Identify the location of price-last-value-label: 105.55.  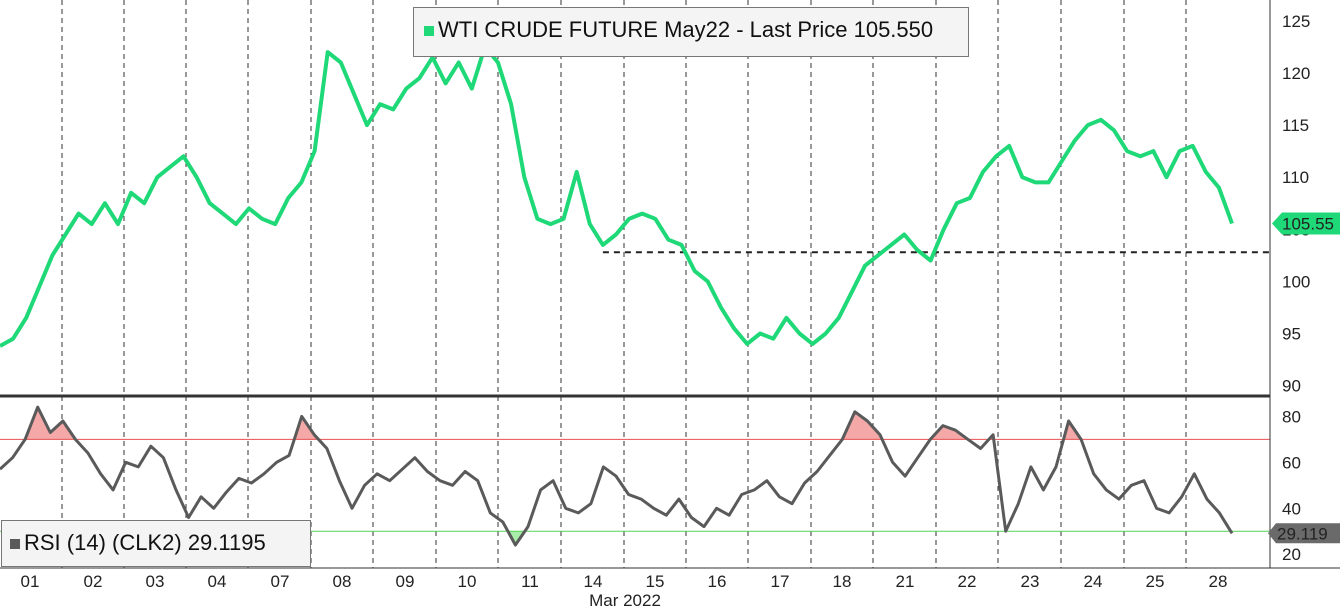
(1308, 224).